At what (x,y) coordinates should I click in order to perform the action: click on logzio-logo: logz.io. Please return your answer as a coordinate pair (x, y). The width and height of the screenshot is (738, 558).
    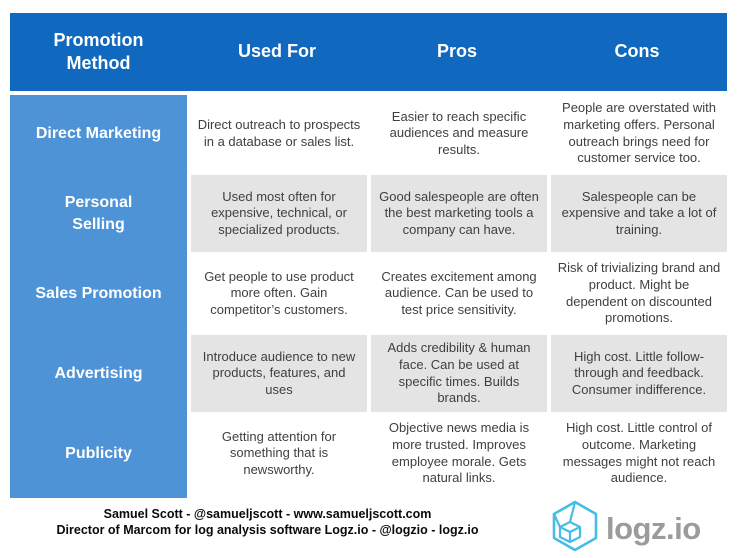
    Looking at the image, I should click on (626, 528).